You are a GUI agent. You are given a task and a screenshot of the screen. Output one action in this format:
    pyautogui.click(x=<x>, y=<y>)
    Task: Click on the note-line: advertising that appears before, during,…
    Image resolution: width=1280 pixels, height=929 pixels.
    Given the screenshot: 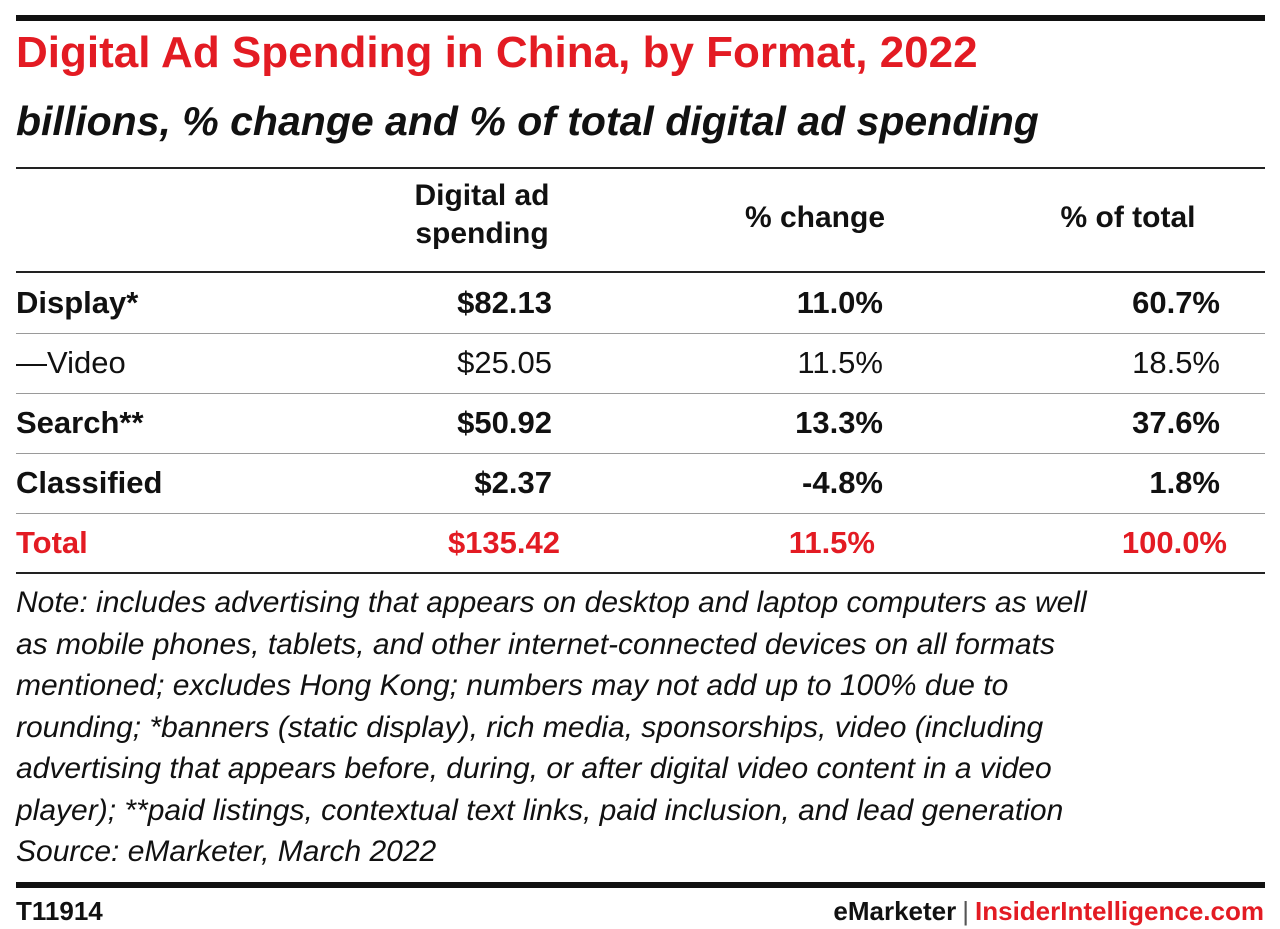 What is the action you would take?
    pyautogui.click(x=534, y=768)
    